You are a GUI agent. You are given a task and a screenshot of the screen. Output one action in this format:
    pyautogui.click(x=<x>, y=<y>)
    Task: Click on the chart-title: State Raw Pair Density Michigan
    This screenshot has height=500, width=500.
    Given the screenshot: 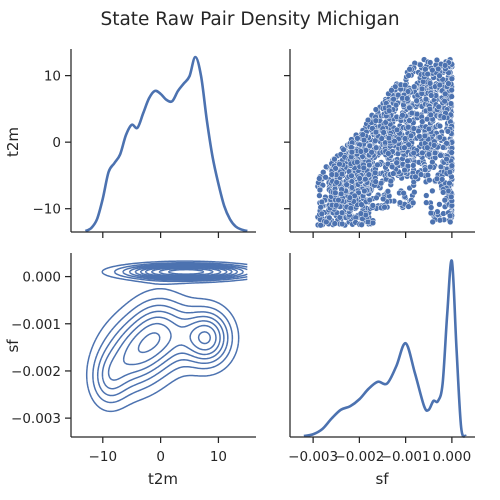 What is the action you would take?
    pyautogui.click(x=249, y=19)
    